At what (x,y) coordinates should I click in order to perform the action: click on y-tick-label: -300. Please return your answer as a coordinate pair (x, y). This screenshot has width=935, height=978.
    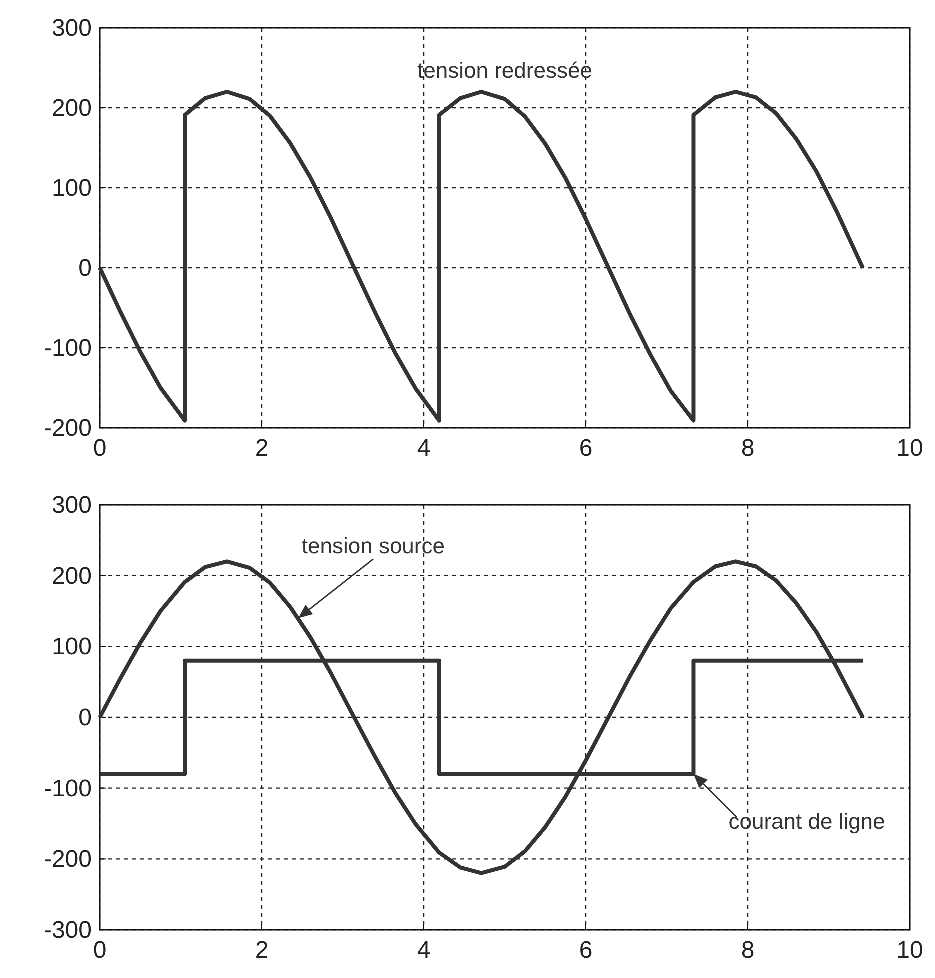
    Looking at the image, I should click on (68, 930).